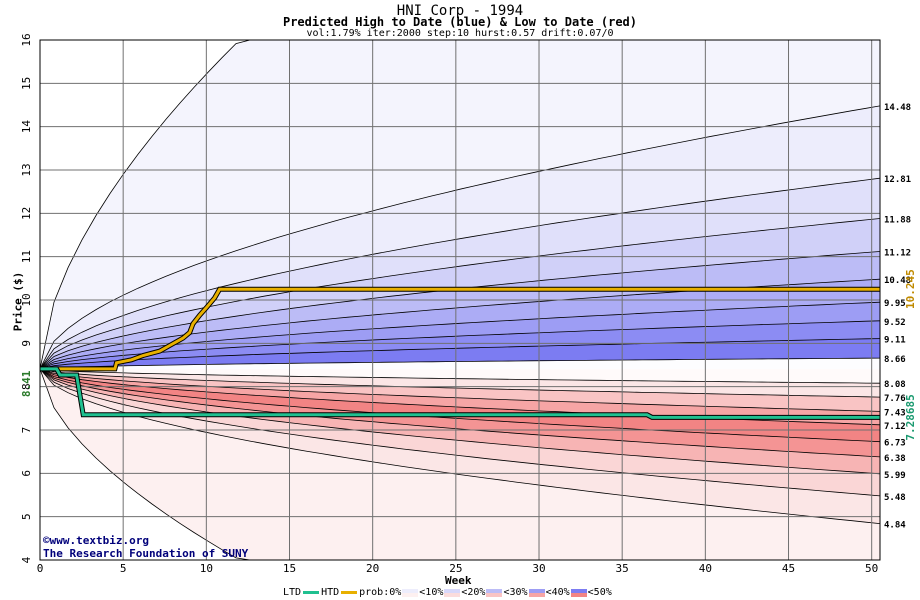 The image size is (920, 600). Describe the element at coordinates (473, 592) in the screenshot. I see `legend-item-2: <20%` at that location.